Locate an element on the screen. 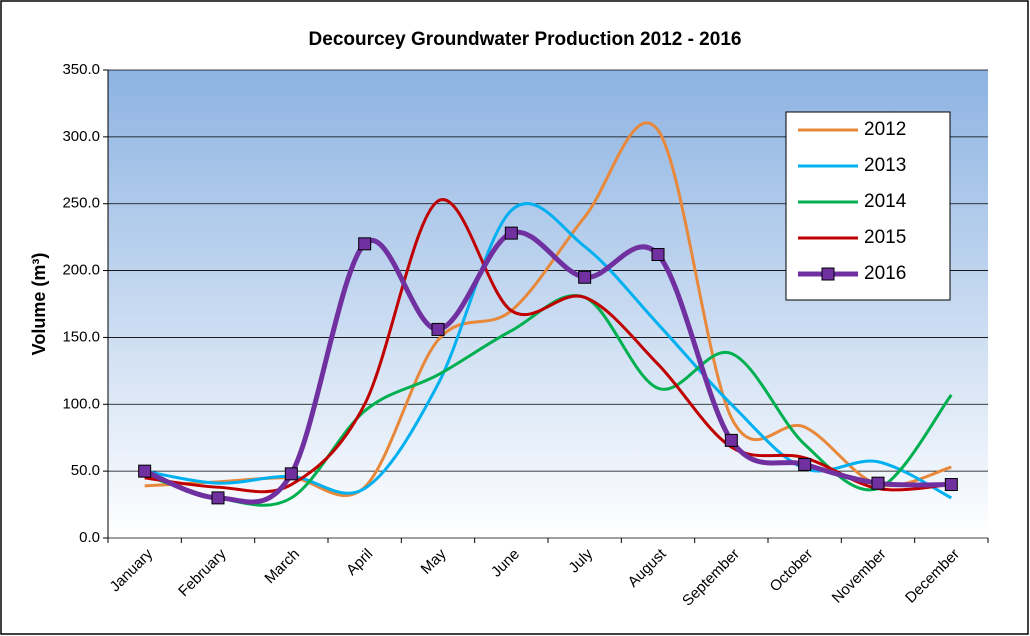 The height and width of the screenshot is (636, 1030). legend-label: 2012 is located at coordinates (885, 129).